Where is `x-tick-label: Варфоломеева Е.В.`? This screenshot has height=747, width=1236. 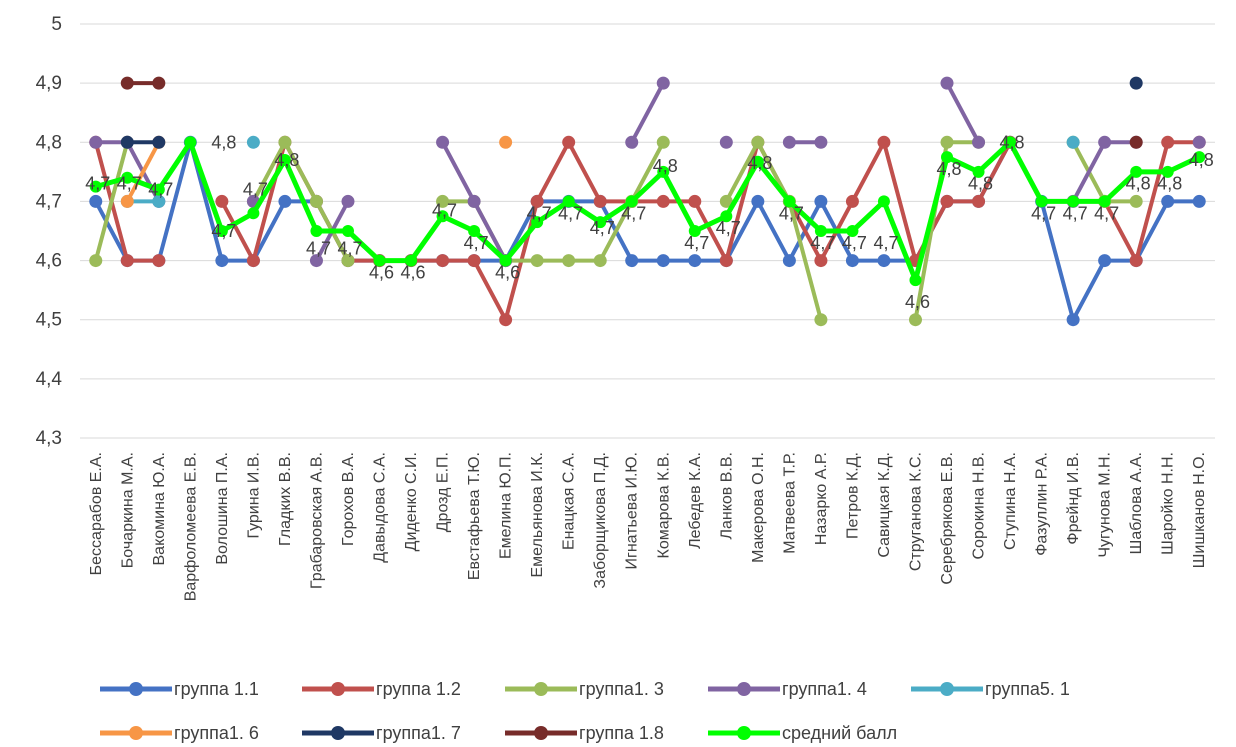
x-tick-label: Варфоломеева Е.В. is located at coordinates (190, 526).